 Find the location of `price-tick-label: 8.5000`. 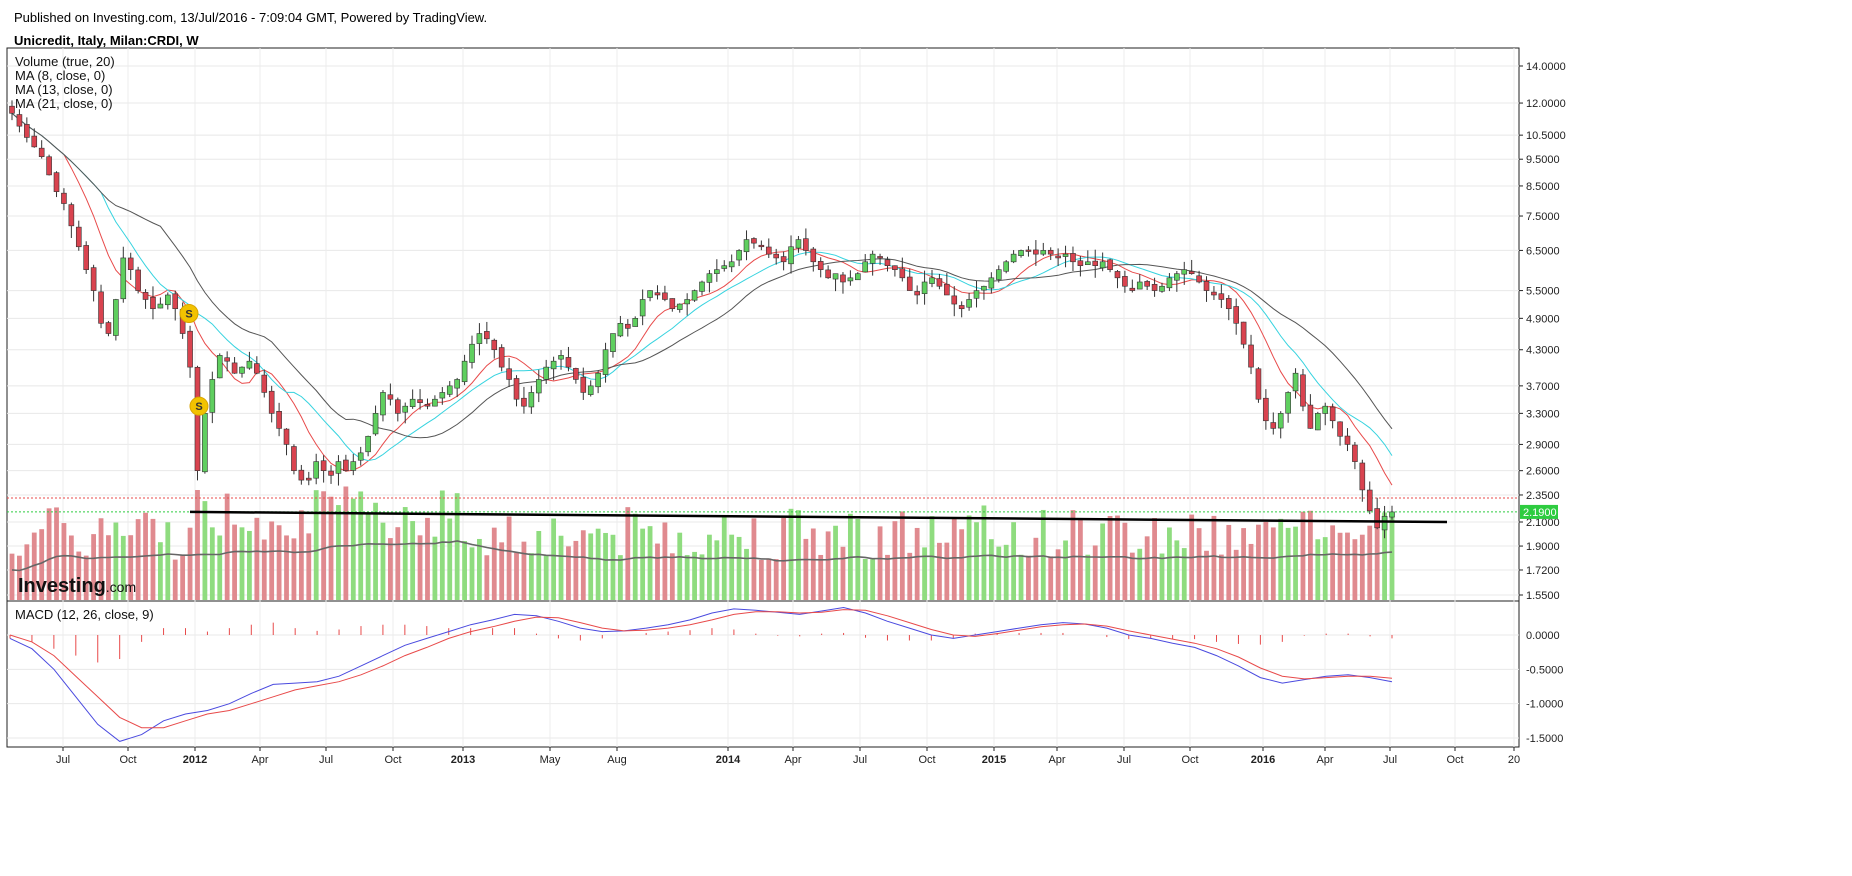

price-tick-label: 8.5000 is located at coordinates (1543, 187).